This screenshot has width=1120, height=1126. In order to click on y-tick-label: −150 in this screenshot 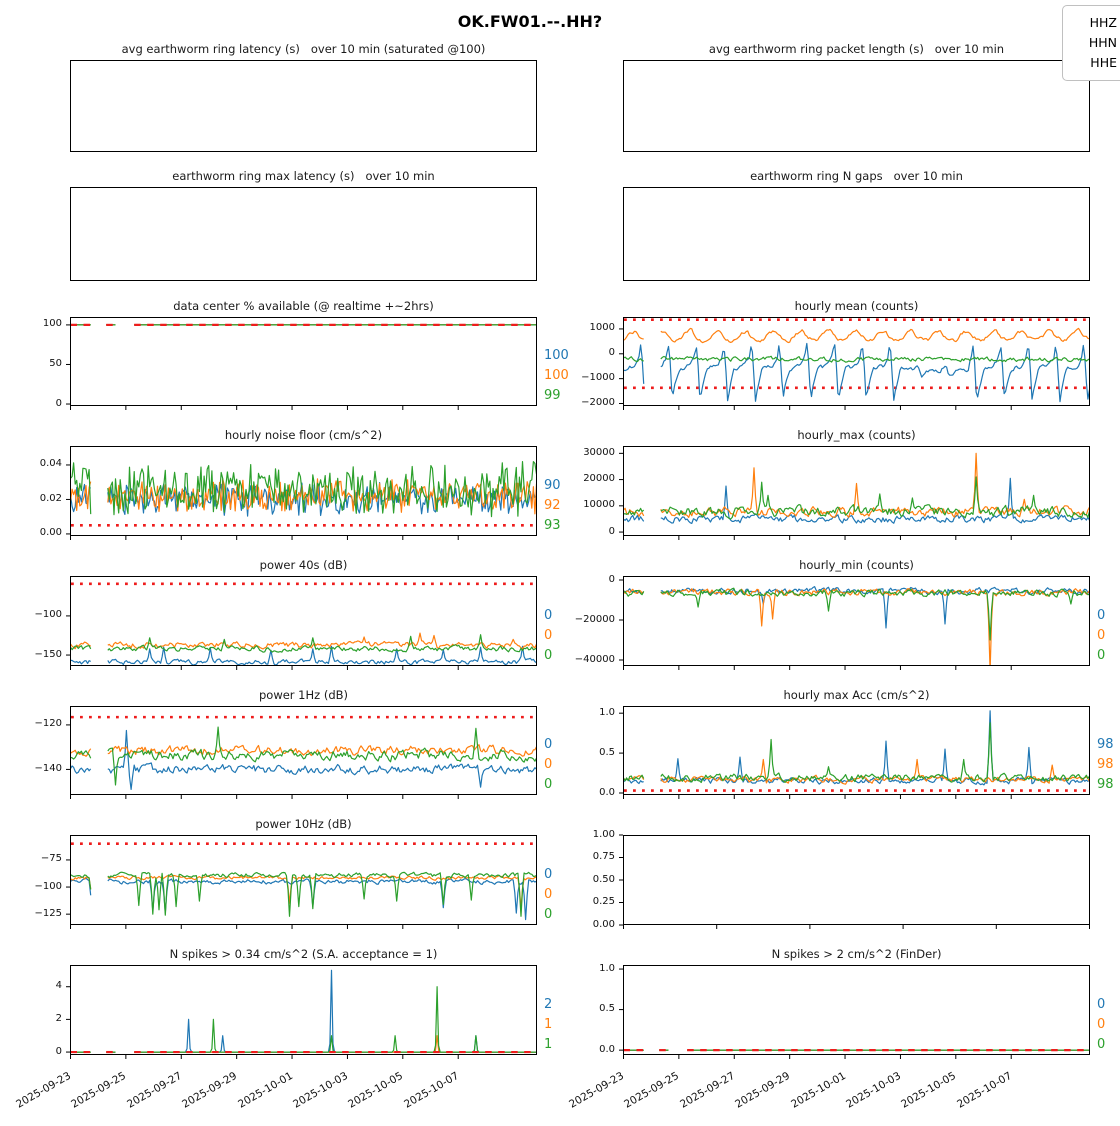, I will do `click(48, 654)`.